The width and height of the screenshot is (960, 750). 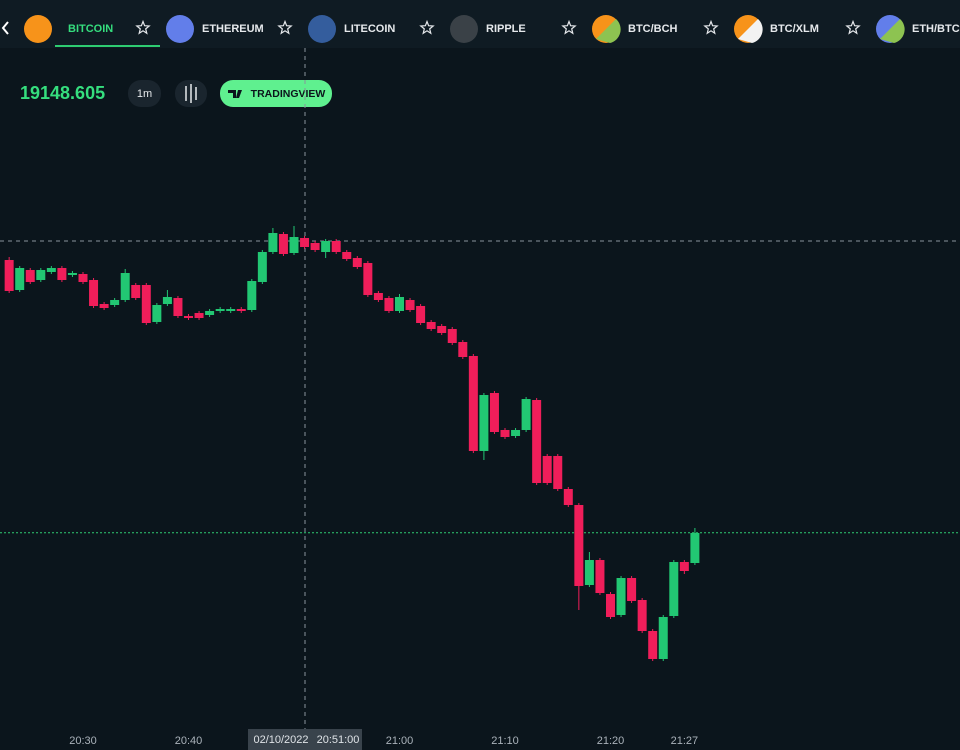 I want to click on current-price: 19148.605, so click(x=62, y=93).